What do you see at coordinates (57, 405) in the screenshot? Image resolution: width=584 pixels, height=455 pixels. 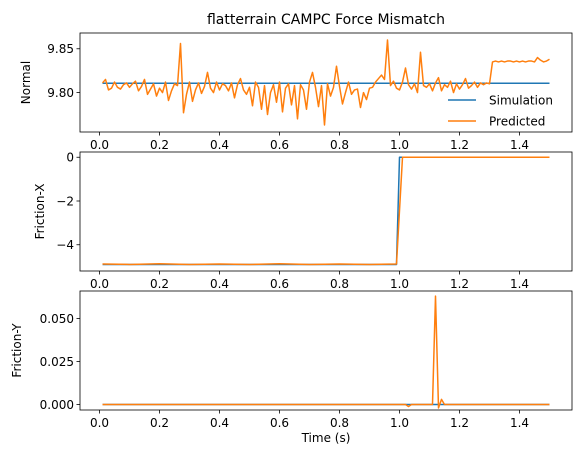 I see `y-tick-label: 0.000` at bounding box center [57, 405].